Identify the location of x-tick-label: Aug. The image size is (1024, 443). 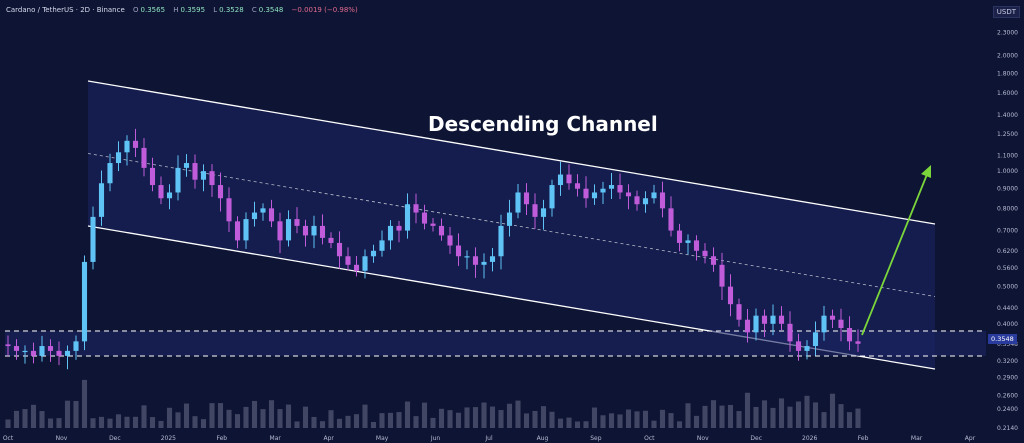
(543, 438).